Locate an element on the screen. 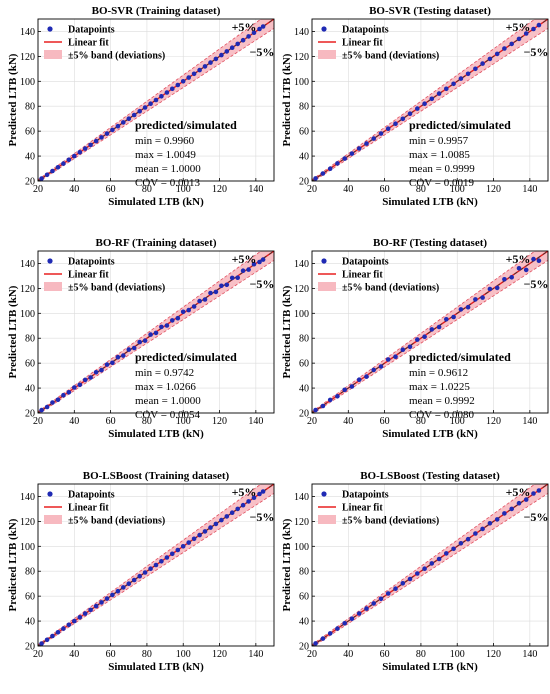 Image resolution: width=550 pixels, height=694 pixels. band-lower-edge is located at coordinates (156, 104).